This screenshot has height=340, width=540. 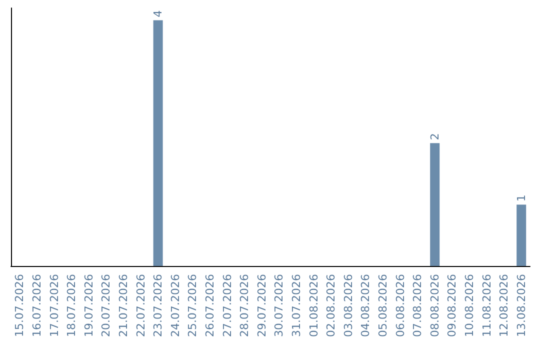 What do you see at coordinates (331, 306) in the screenshot?
I see `x-tick-label: 02.08.2026` at bounding box center [331, 306].